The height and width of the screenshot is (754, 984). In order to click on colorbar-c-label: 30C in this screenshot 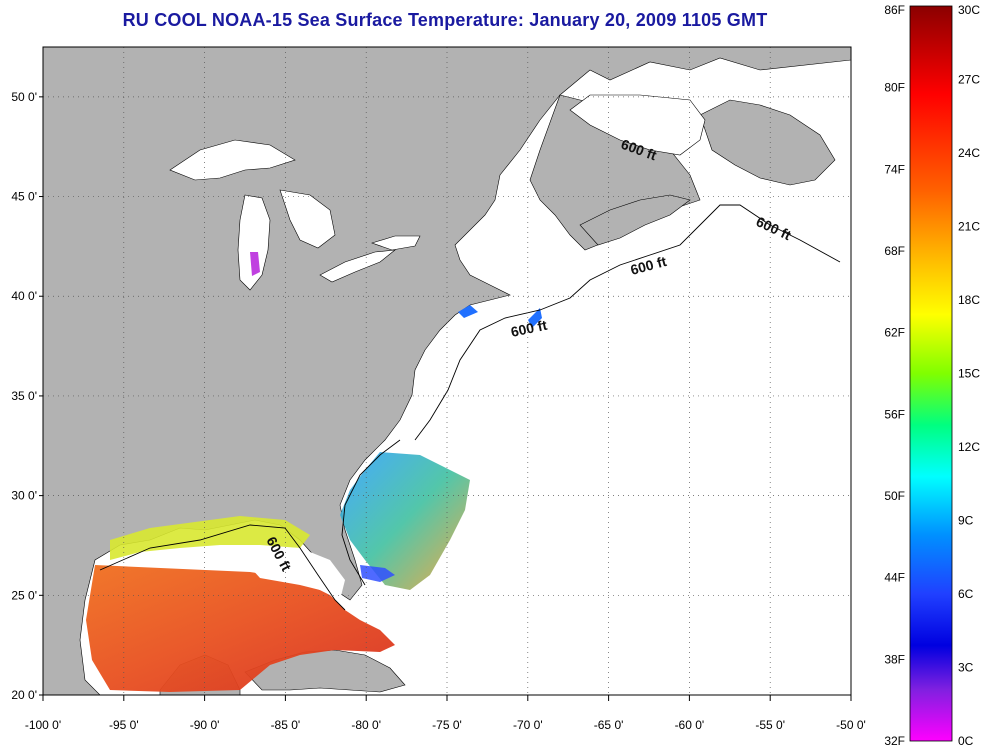, I will do `click(969, 10)`.